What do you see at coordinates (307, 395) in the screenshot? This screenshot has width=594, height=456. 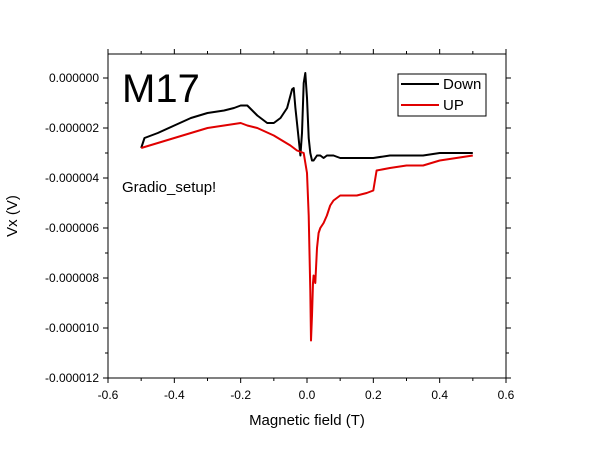 I see `x-tick-label: 0.0` at bounding box center [307, 395].